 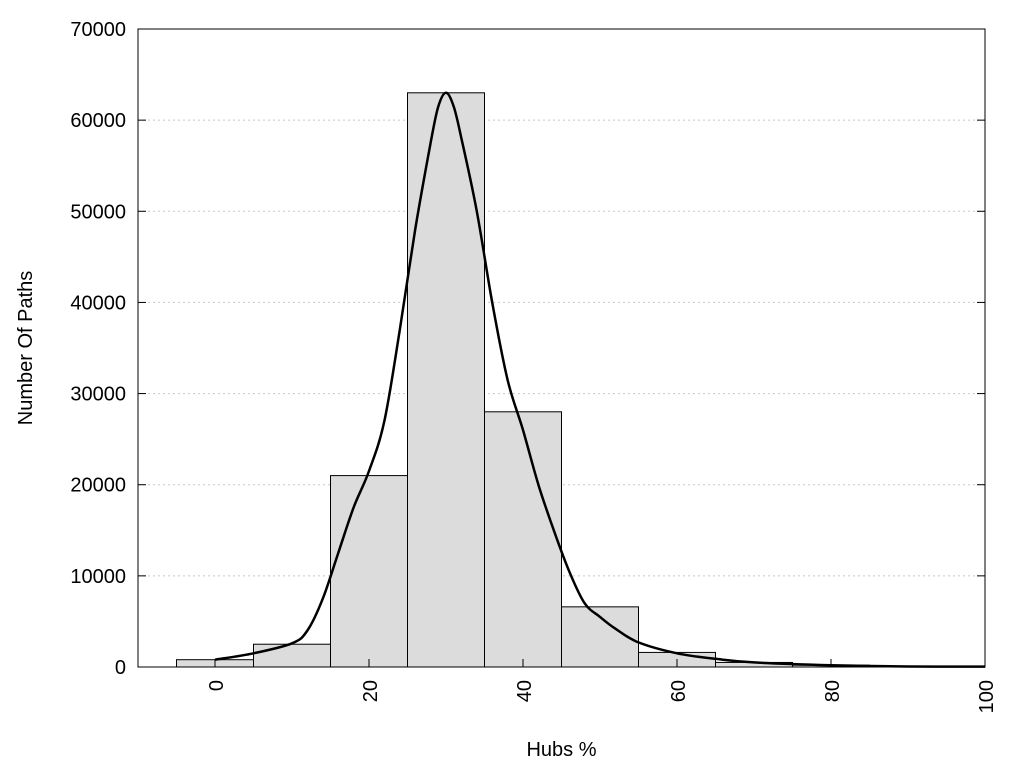 I want to click on y-tick-label: 70000, so click(x=98, y=30).